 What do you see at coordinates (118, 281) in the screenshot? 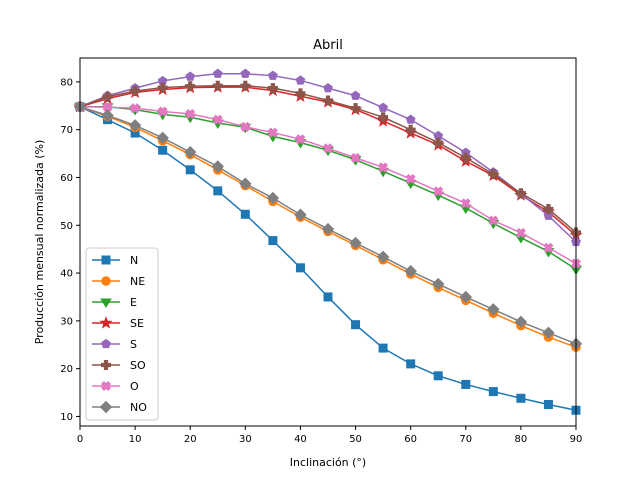
I see `legend-item-NE: NE` at bounding box center [118, 281].